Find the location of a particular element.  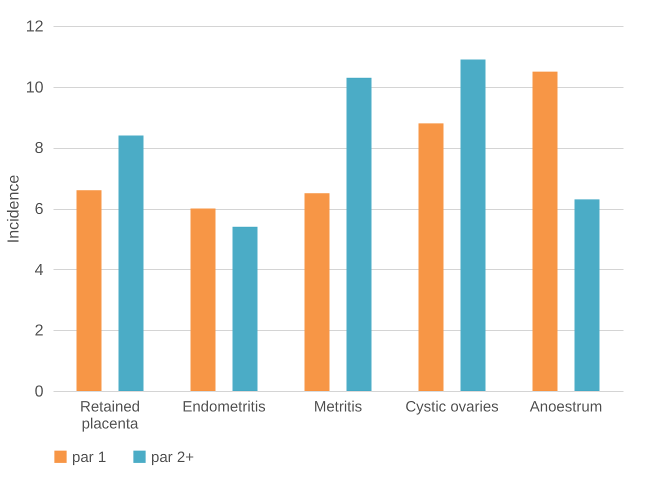

y-tick-label: 12 is located at coordinates (35, 27).